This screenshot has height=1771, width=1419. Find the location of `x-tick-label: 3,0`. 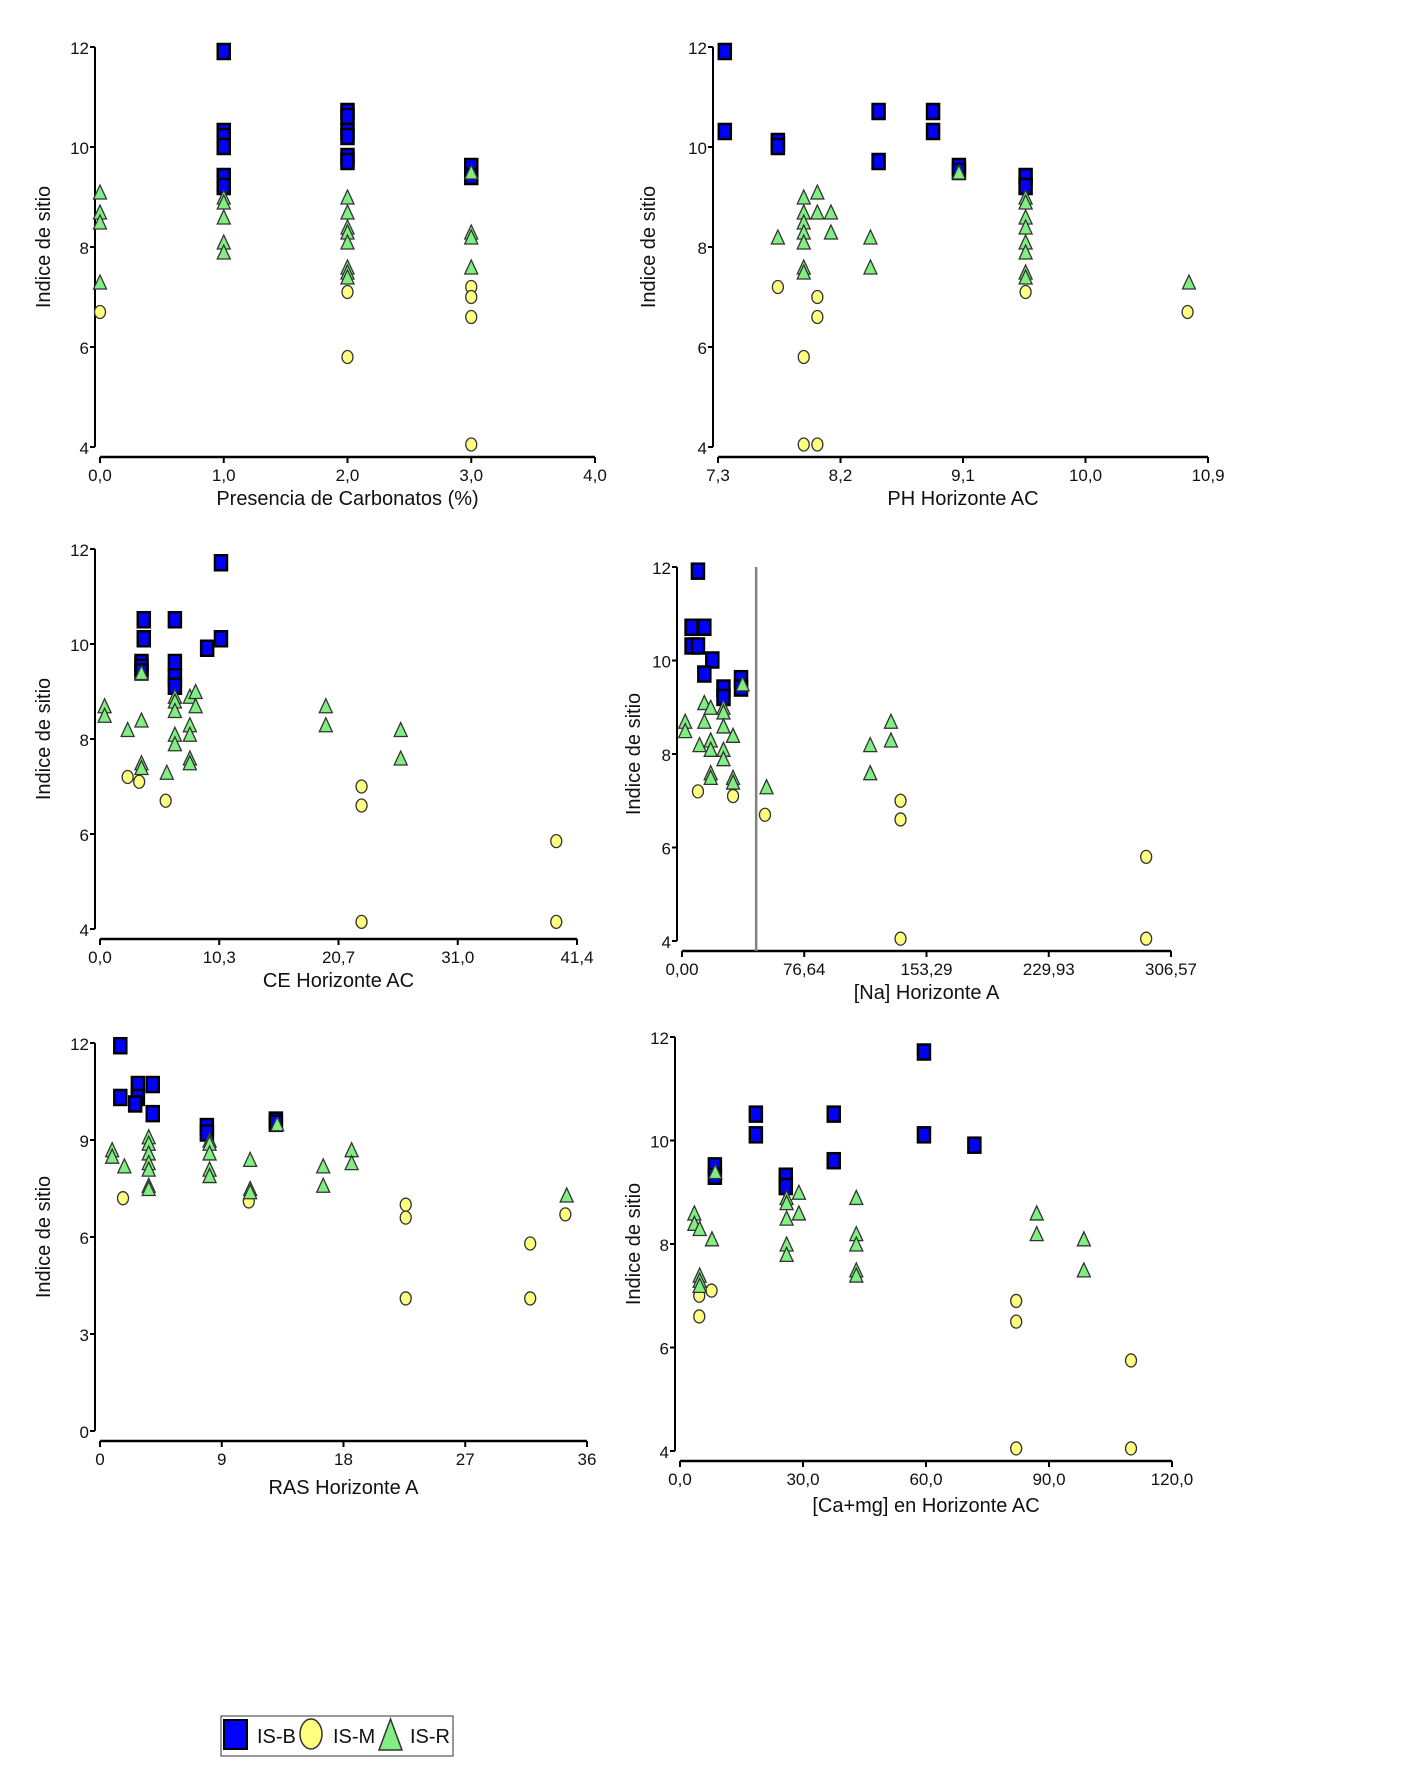

x-tick-label: 3,0 is located at coordinates (471, 475).